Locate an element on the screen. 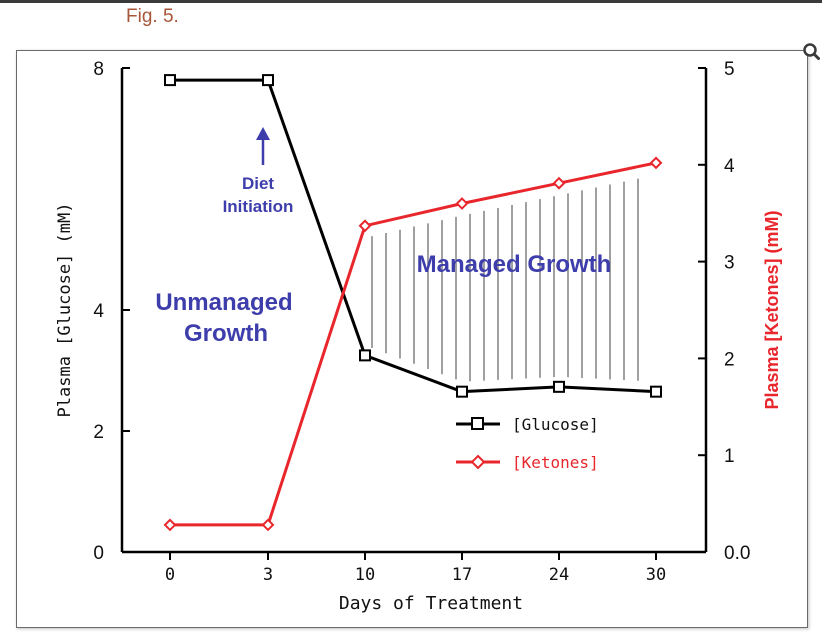  unmanaged-line2: Growth is located at coordinates (226, 333).